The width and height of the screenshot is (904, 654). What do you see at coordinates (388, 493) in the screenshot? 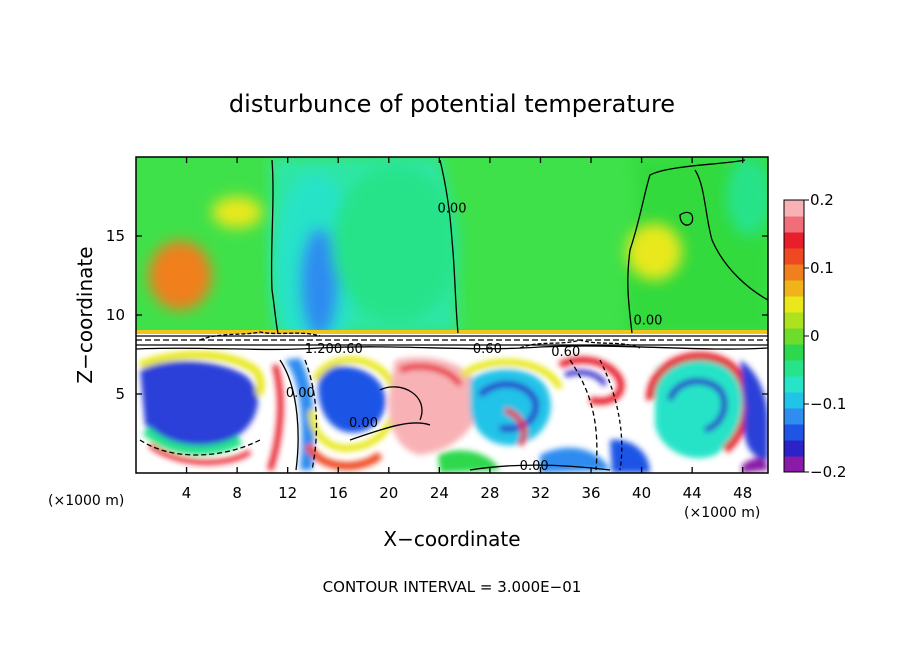
I see `x-tick-label: 20` at bounding box center [388, 493].